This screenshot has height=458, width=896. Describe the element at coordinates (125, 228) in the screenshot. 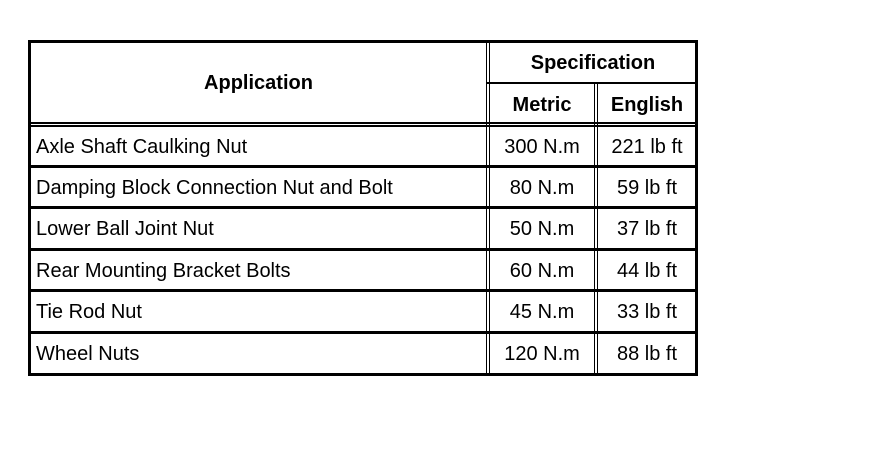

I see `cell-application: Lower Ball Joint Nut` at that location.